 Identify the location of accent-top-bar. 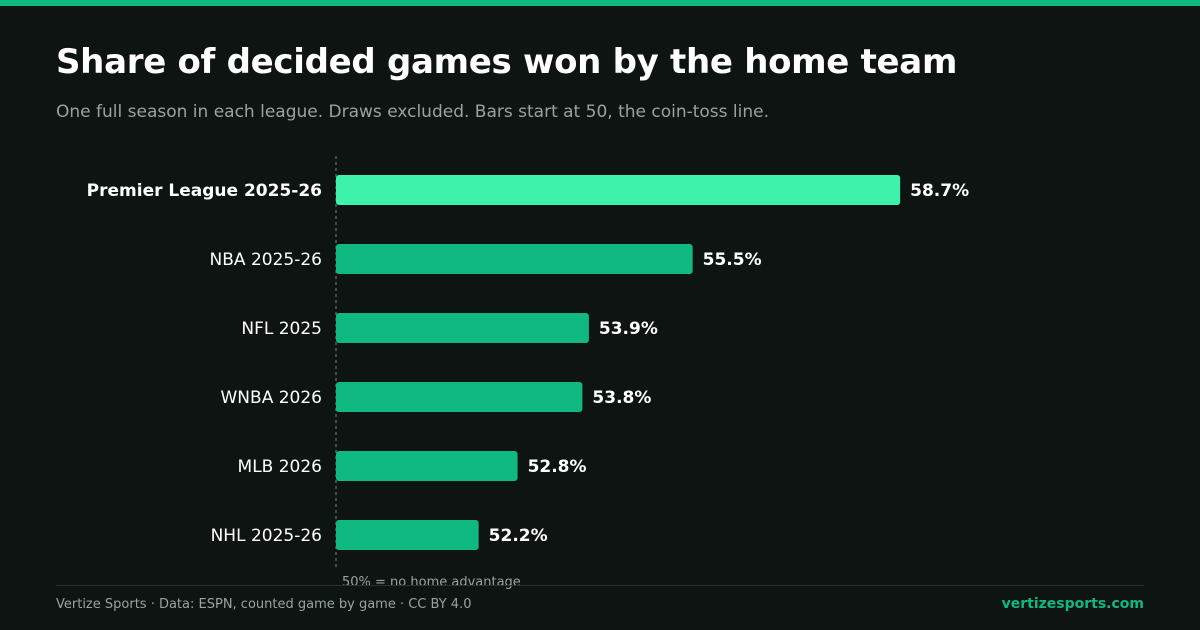
(600, 3).